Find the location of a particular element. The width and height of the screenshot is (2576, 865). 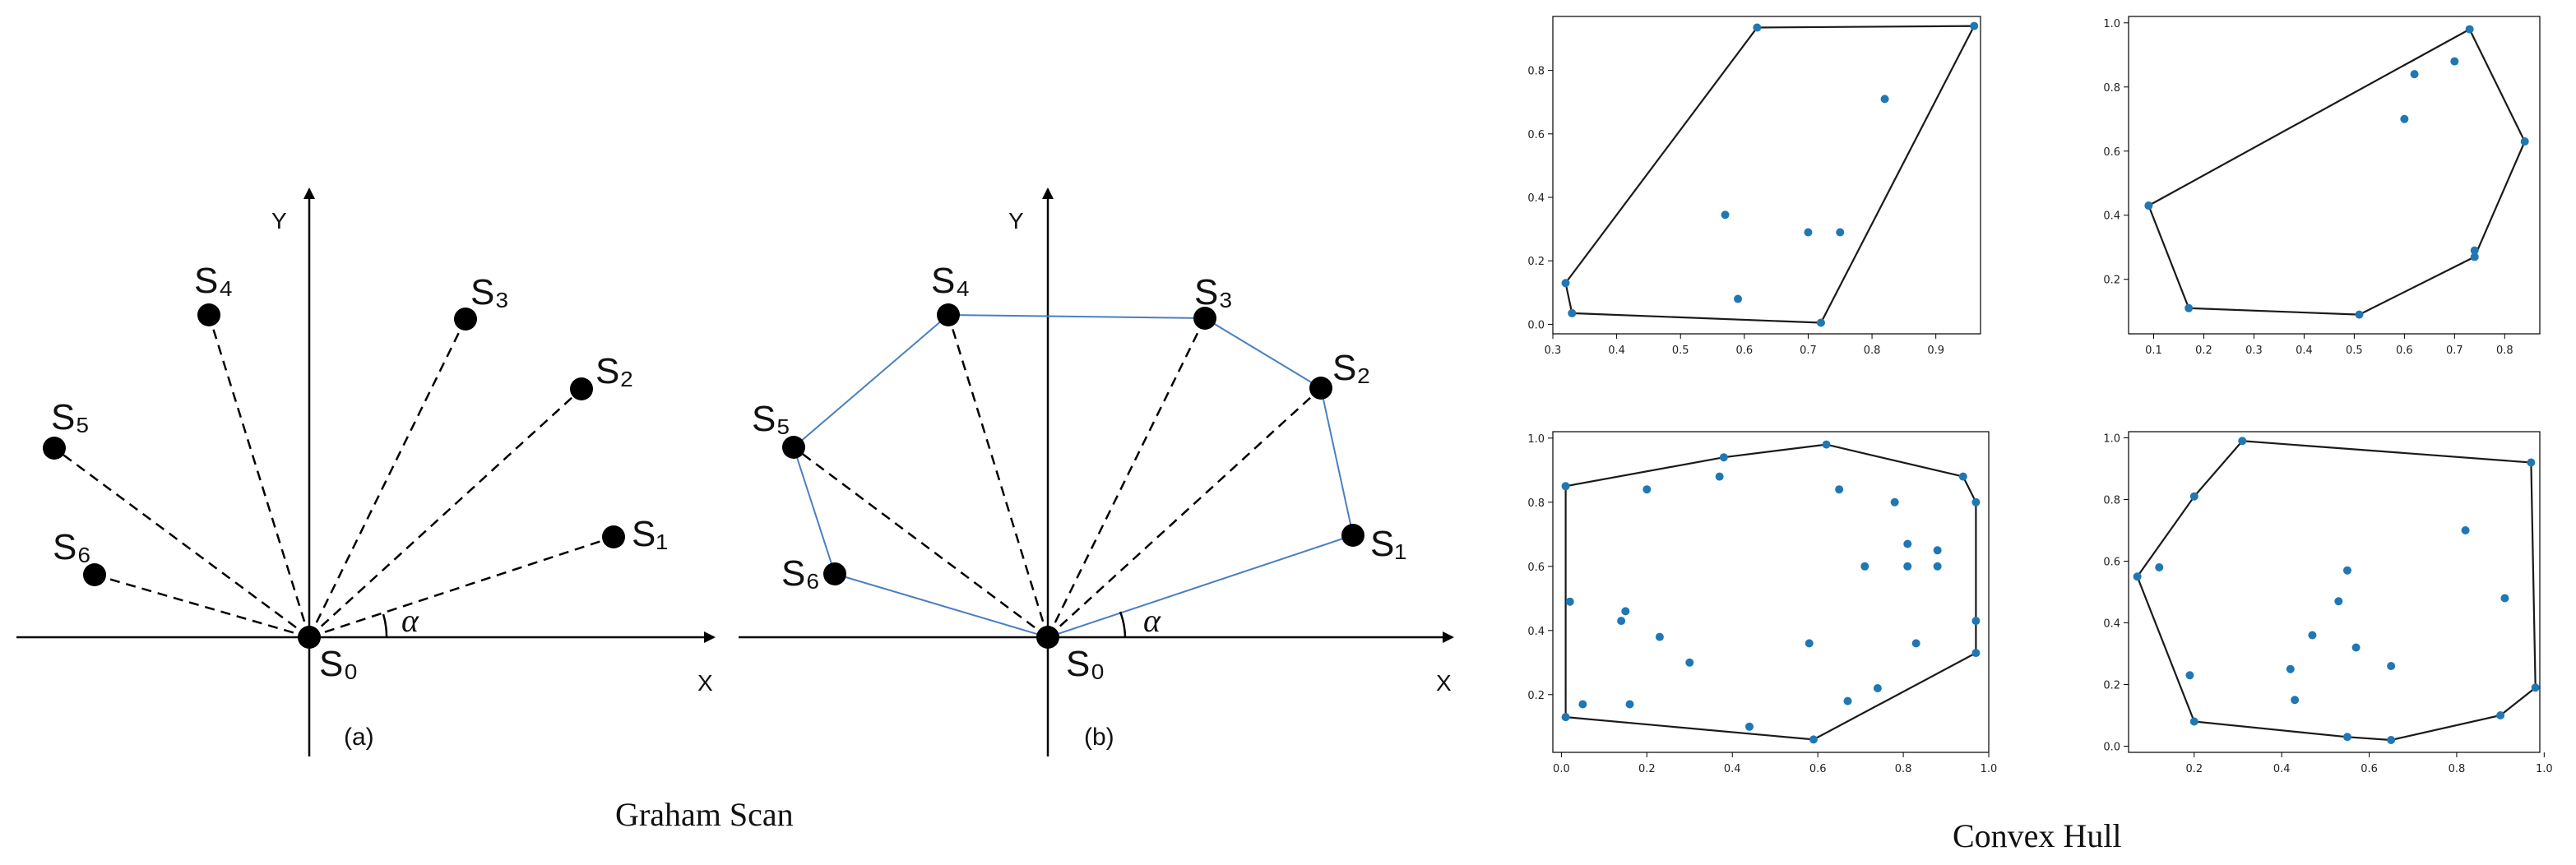

angle-arc is located at coordinates (1123, 624).